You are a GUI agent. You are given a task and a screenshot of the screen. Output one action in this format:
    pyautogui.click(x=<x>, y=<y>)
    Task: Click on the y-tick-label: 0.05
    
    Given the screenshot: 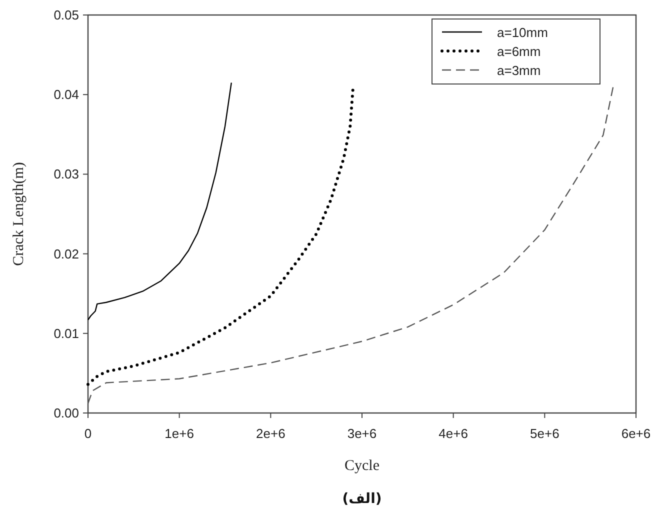 What is the action you would take?
    pyautogui.click(x=66, y=15)
    